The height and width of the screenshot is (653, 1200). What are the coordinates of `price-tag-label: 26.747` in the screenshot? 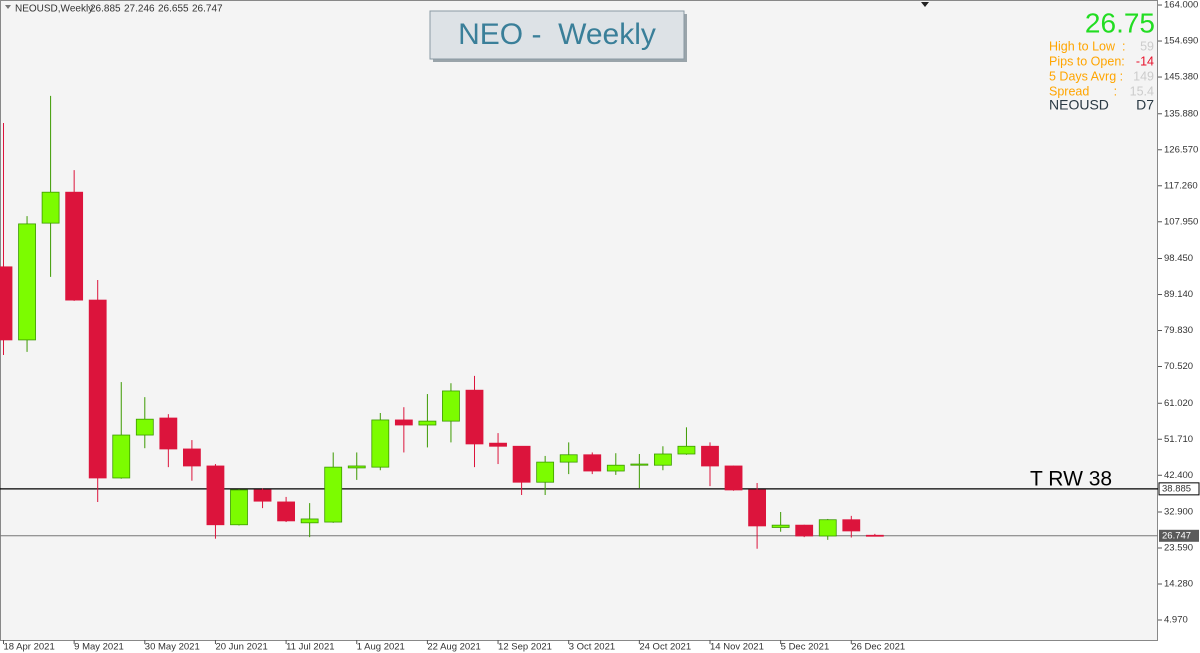 It's located at (1176, 535).